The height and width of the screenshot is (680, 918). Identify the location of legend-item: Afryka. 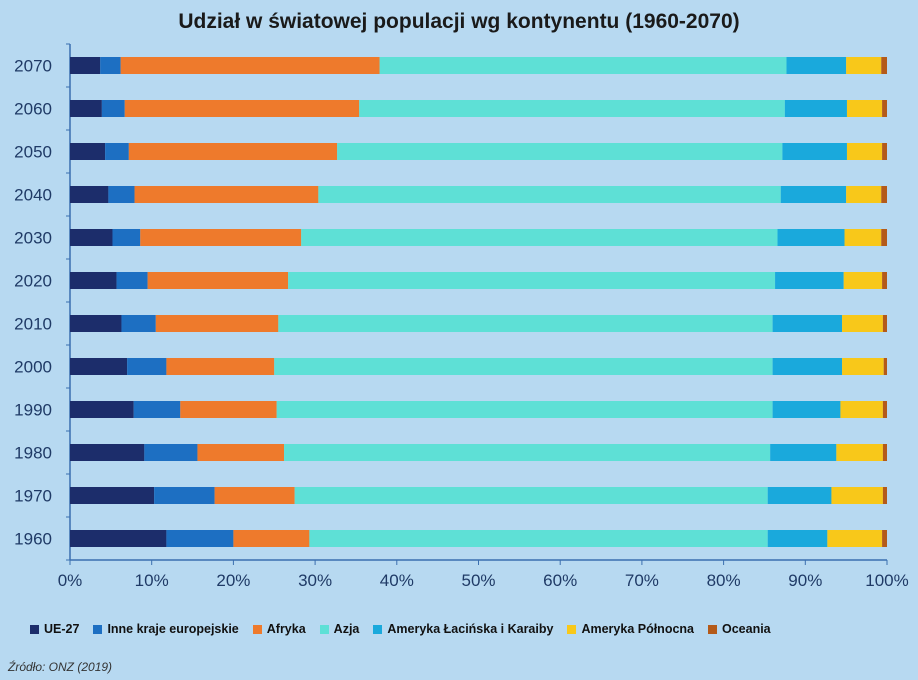
(279, 629).